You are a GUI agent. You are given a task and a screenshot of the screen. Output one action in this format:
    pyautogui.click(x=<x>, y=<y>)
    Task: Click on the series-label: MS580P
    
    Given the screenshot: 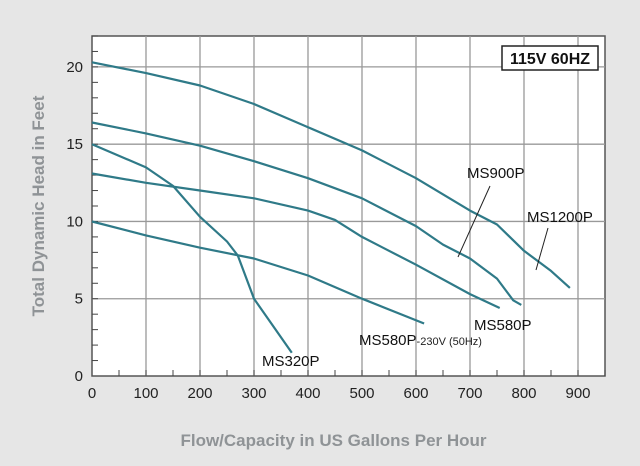 What is the action you would take?
    pyautogui.click(x=503, y=325)
    